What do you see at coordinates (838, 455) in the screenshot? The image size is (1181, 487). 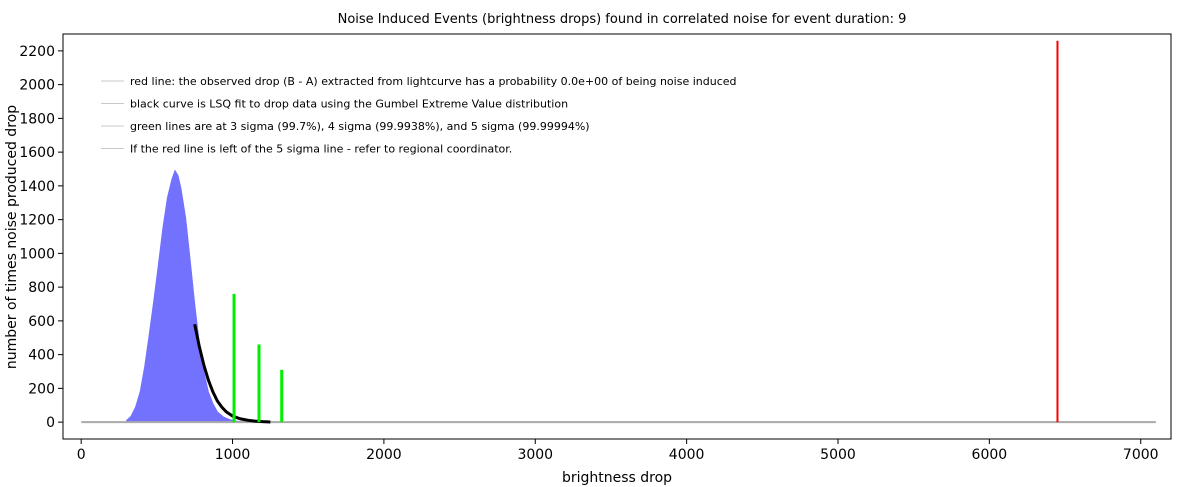 I see `x-tick-label: 5000` at bounding box center [838, 455].